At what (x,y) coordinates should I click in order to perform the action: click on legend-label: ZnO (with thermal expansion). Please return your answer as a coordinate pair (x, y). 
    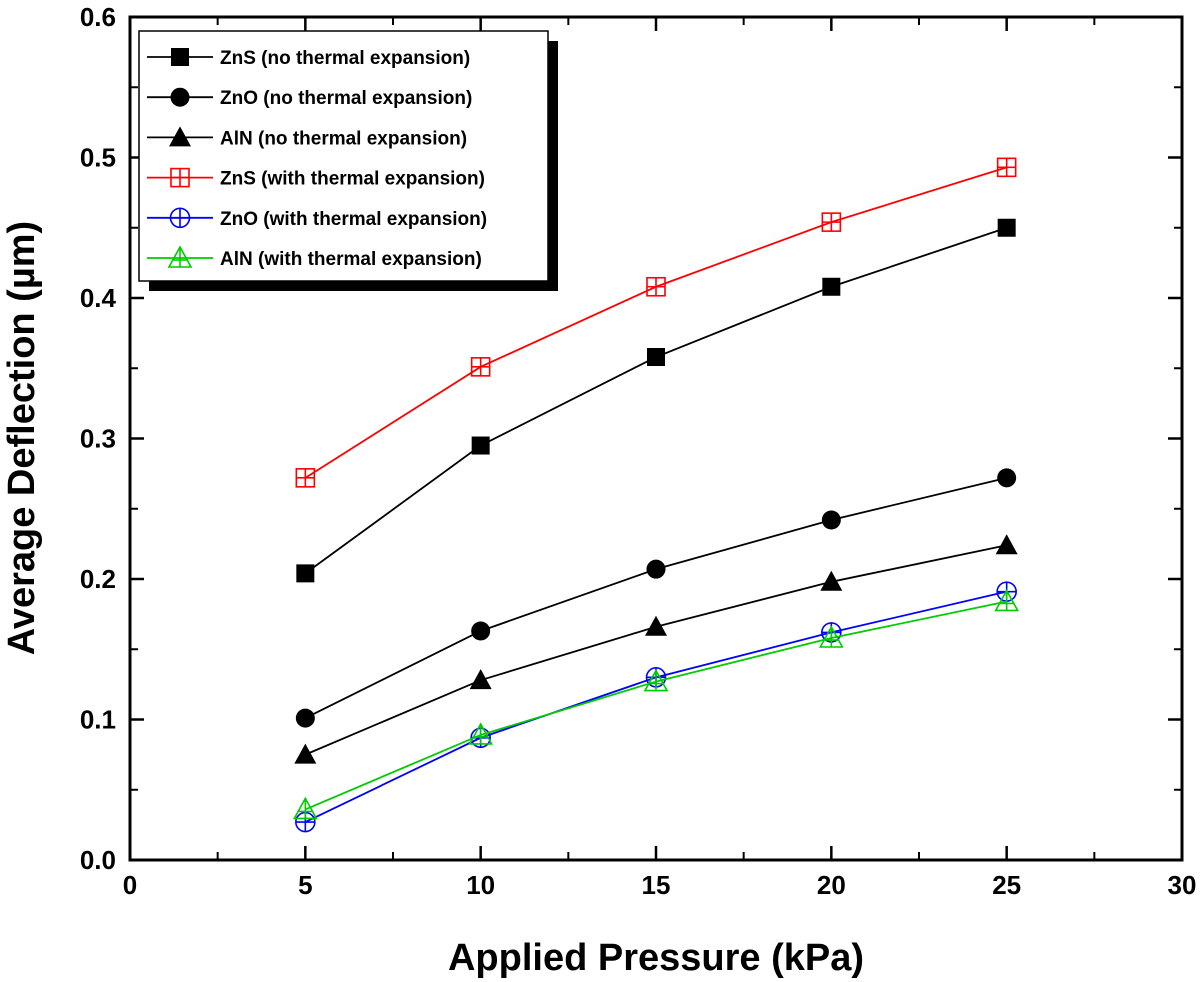
    Looking at the image, I should click on (353, 219).